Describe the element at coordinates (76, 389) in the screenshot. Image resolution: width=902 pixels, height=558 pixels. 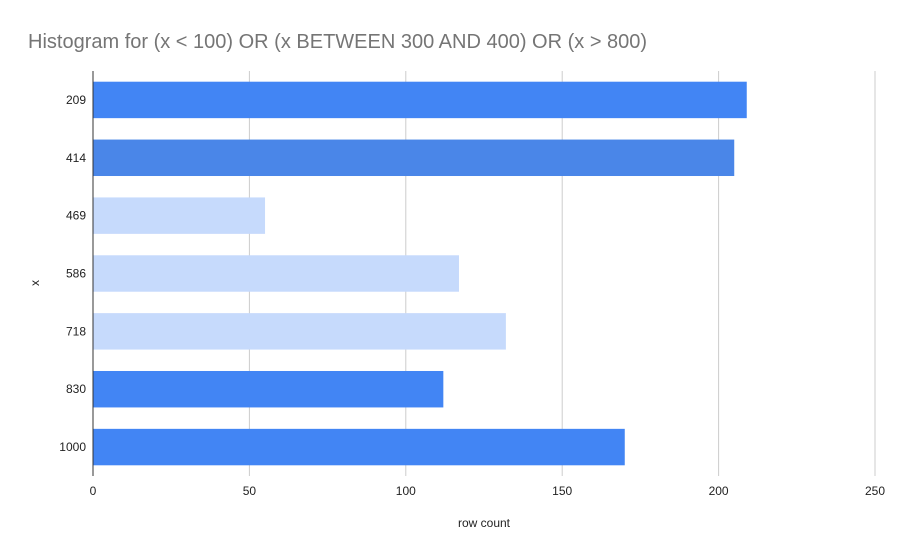
I see `y-tick-label: 830` at that location.